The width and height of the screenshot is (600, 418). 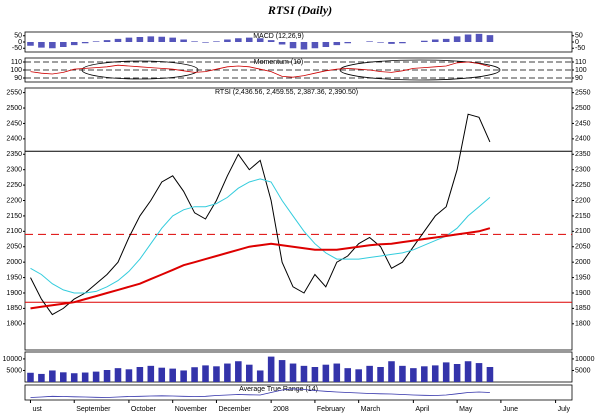 What do you see at coordinates (298, 367) in the screenshot?
I see `panel-frame` at bounding box center [298, 367].